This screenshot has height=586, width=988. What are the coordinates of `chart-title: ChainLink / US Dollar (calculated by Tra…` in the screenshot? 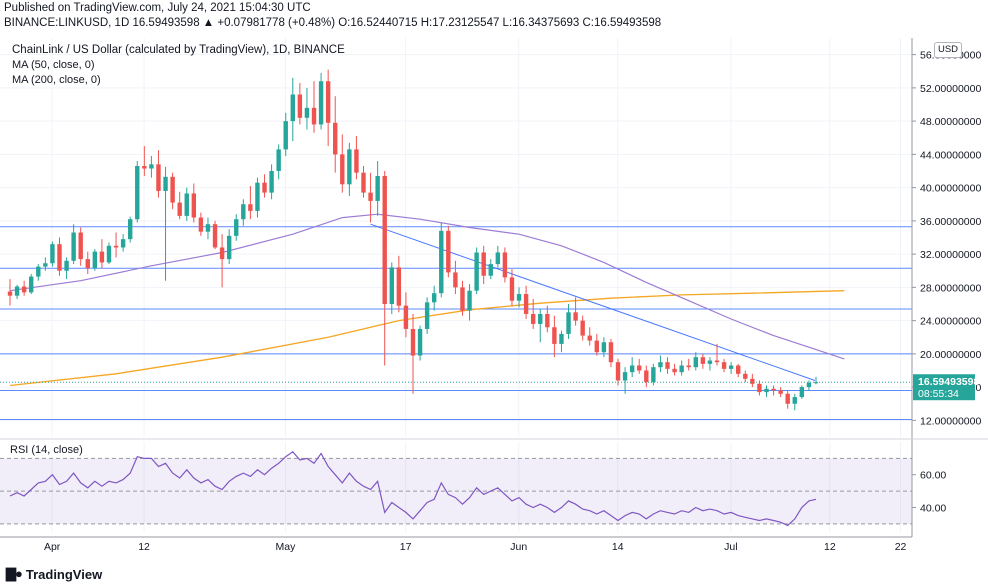 It's located at (178, 50).